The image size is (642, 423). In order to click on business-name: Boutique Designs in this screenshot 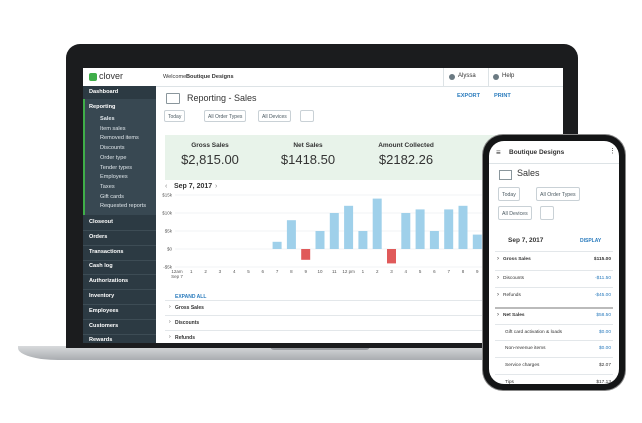, I will do `click(210, 77)`.